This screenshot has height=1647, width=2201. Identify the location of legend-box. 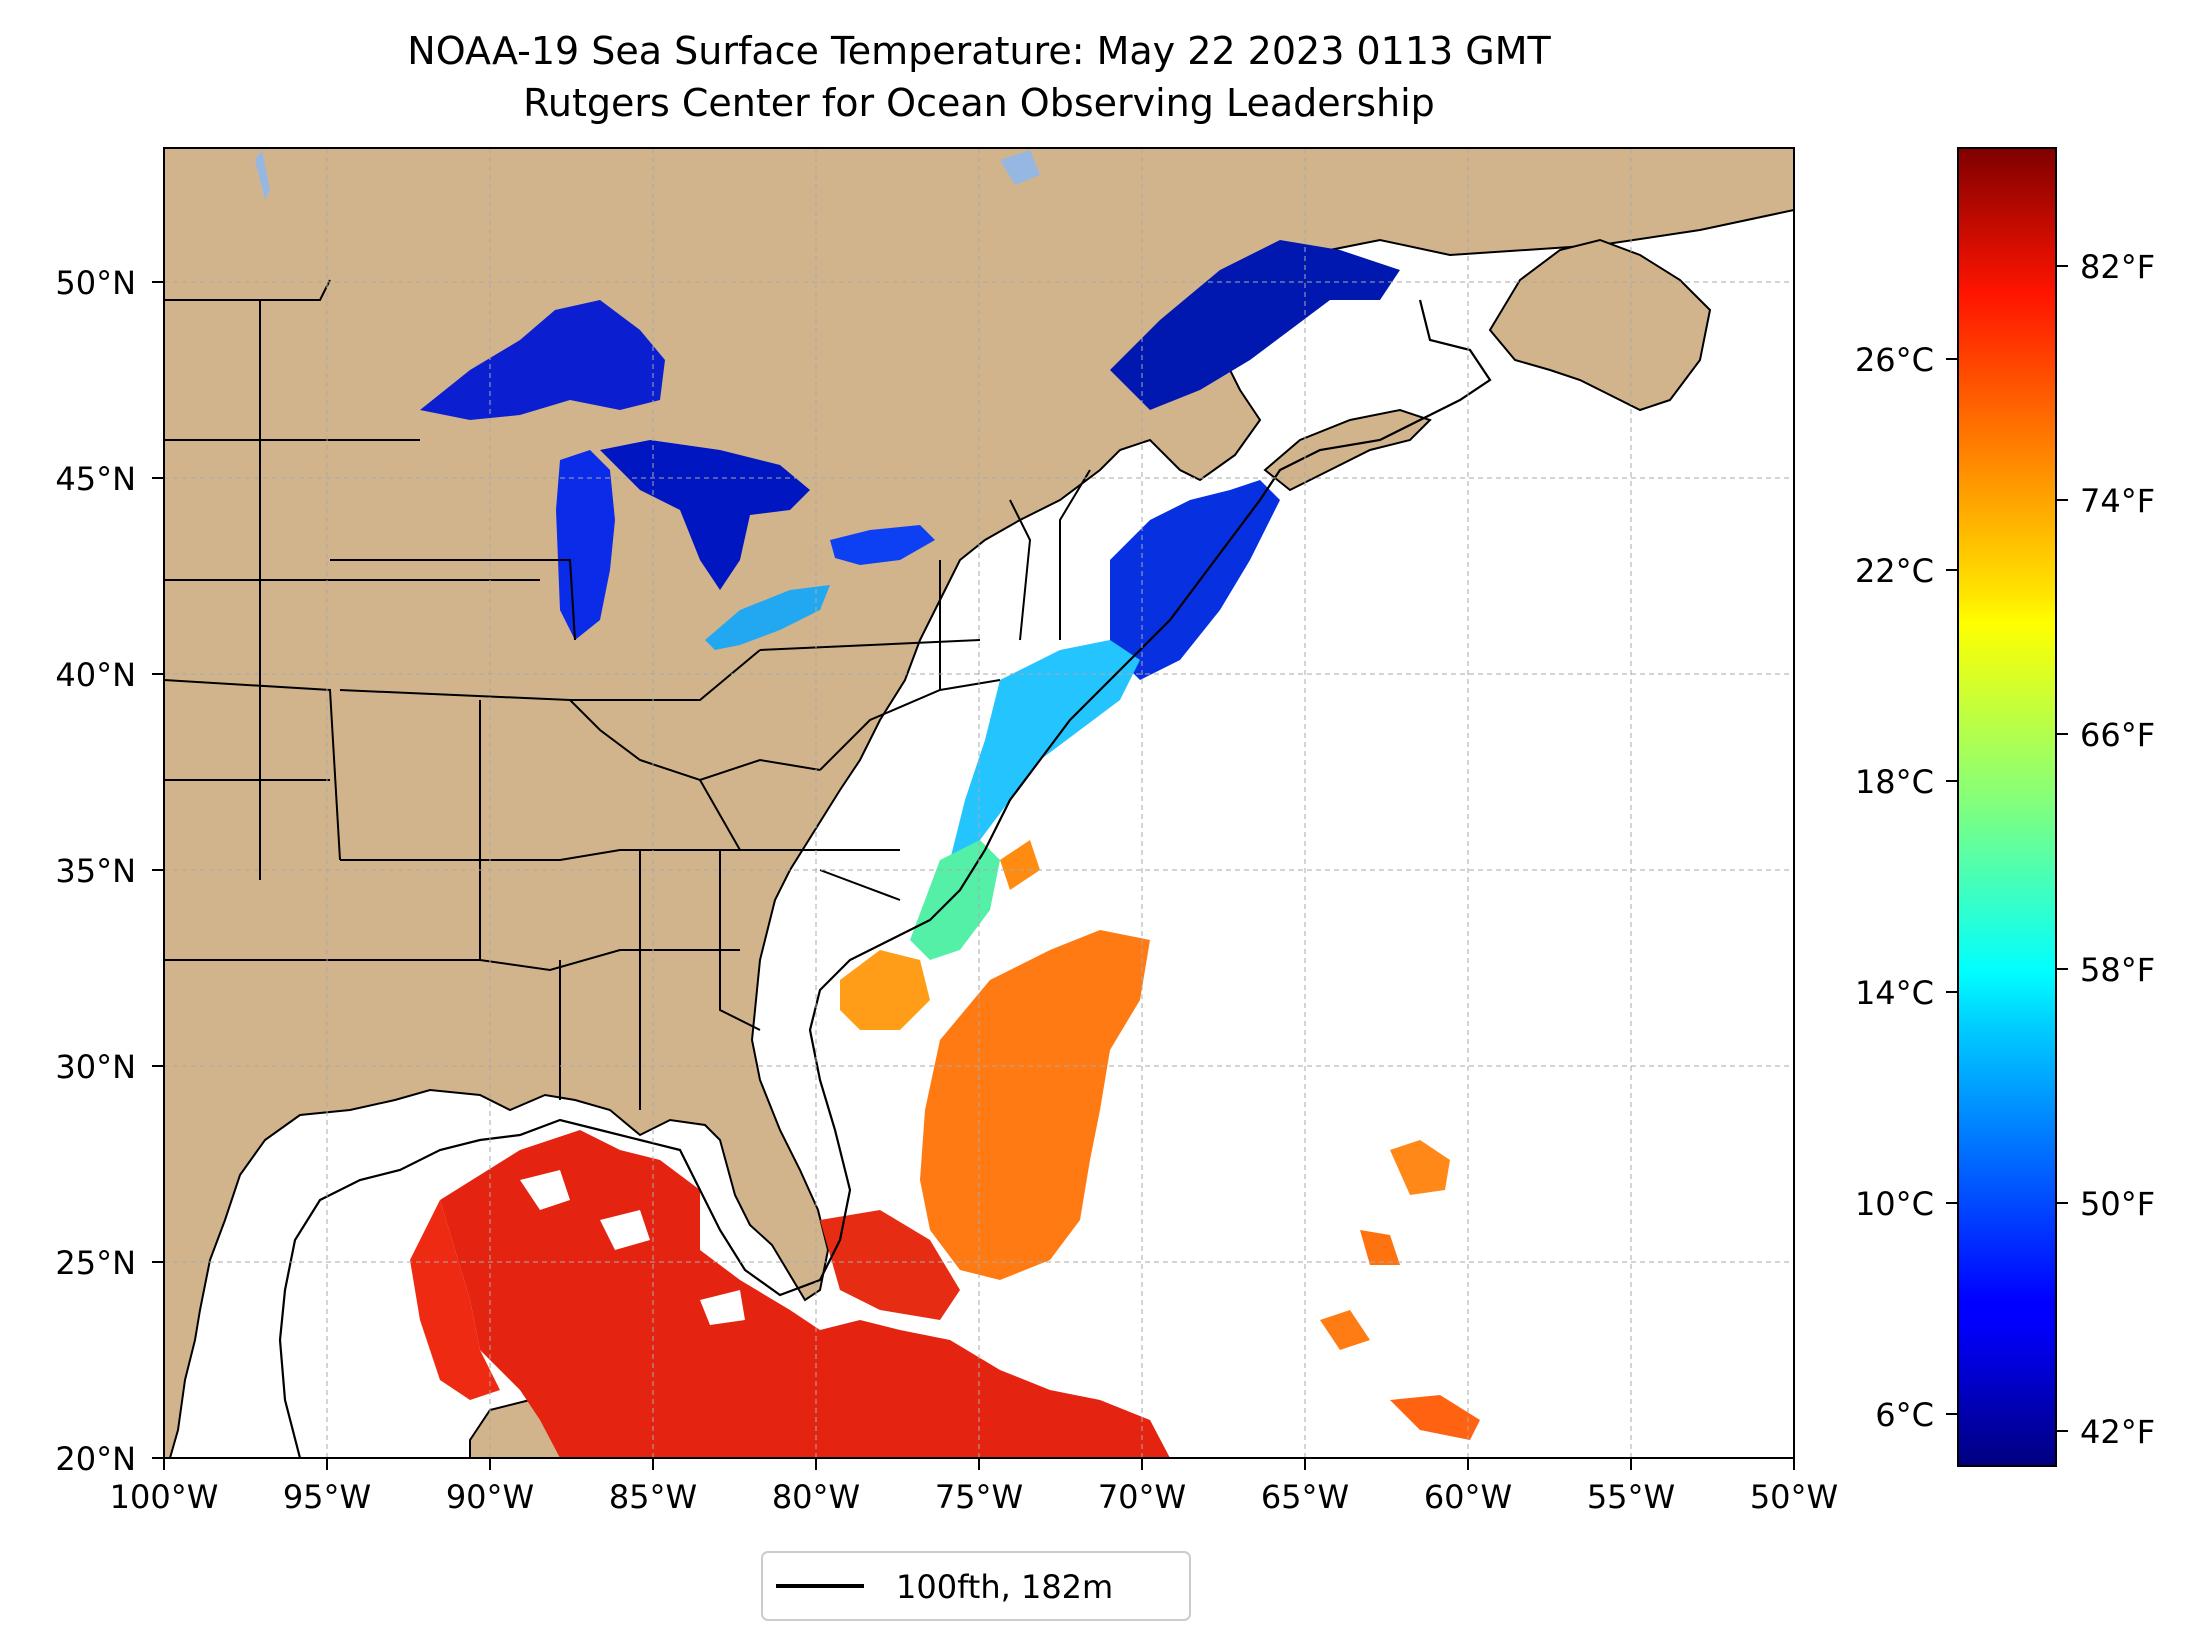
(976, 1586).